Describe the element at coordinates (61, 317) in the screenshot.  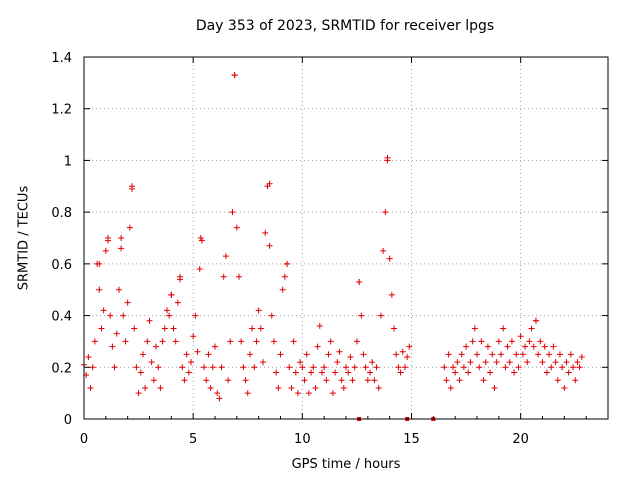
I see `y-tick-label: 0.4` at that location.